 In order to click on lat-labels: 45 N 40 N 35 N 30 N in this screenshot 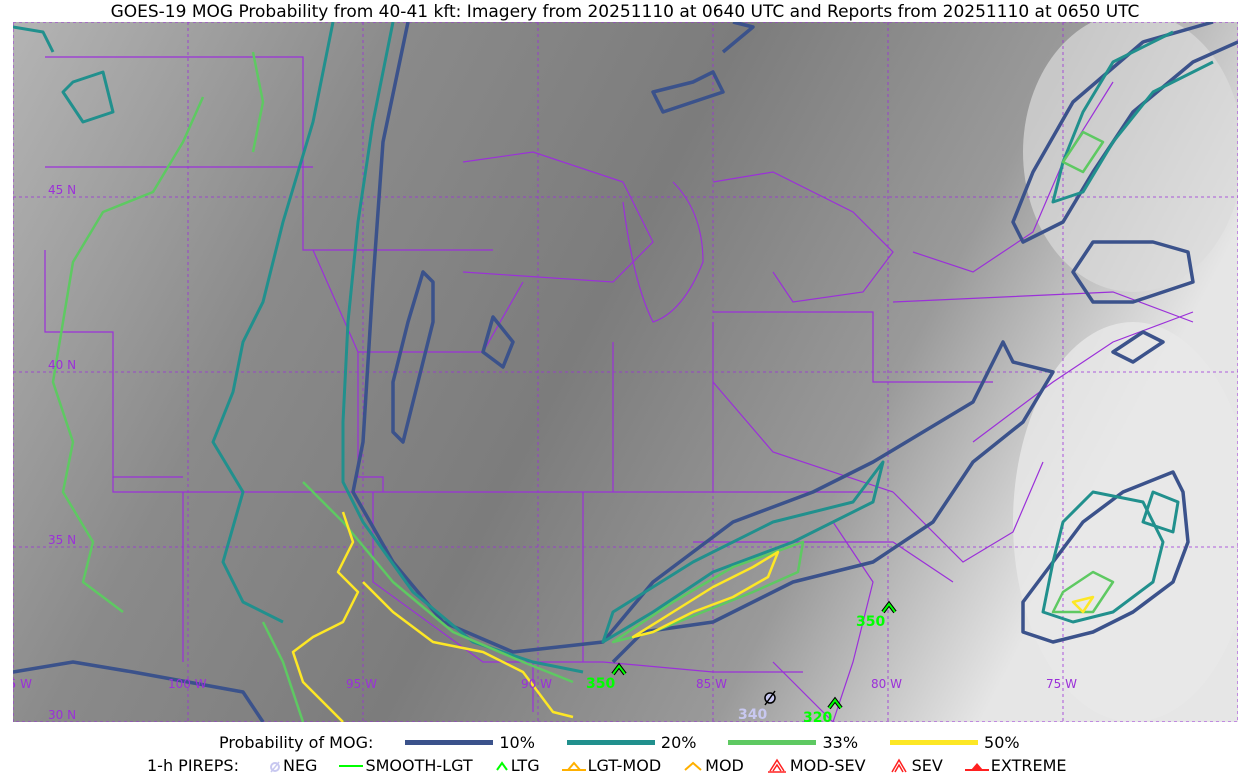, I will do `click(62, 452)`.